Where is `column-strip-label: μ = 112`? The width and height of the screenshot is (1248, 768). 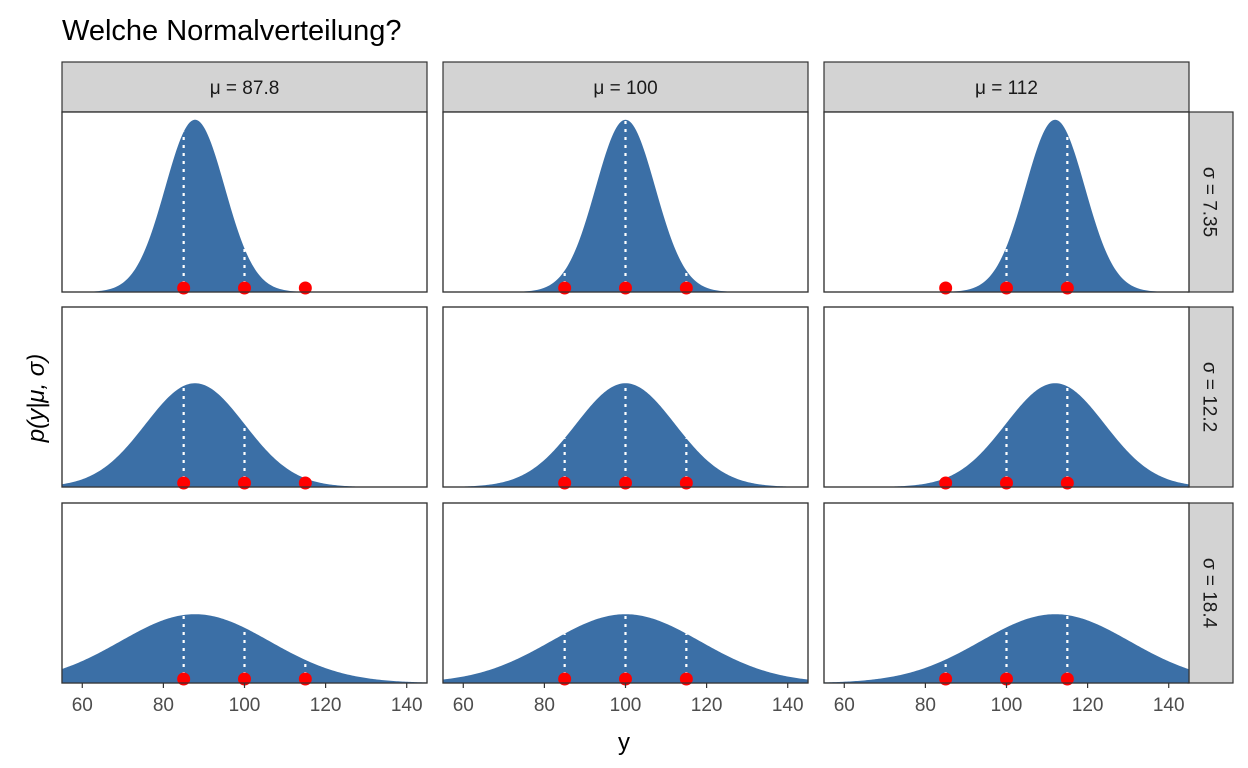
column-strip-label: μ = 112 is located at coordinates (1006, 88).